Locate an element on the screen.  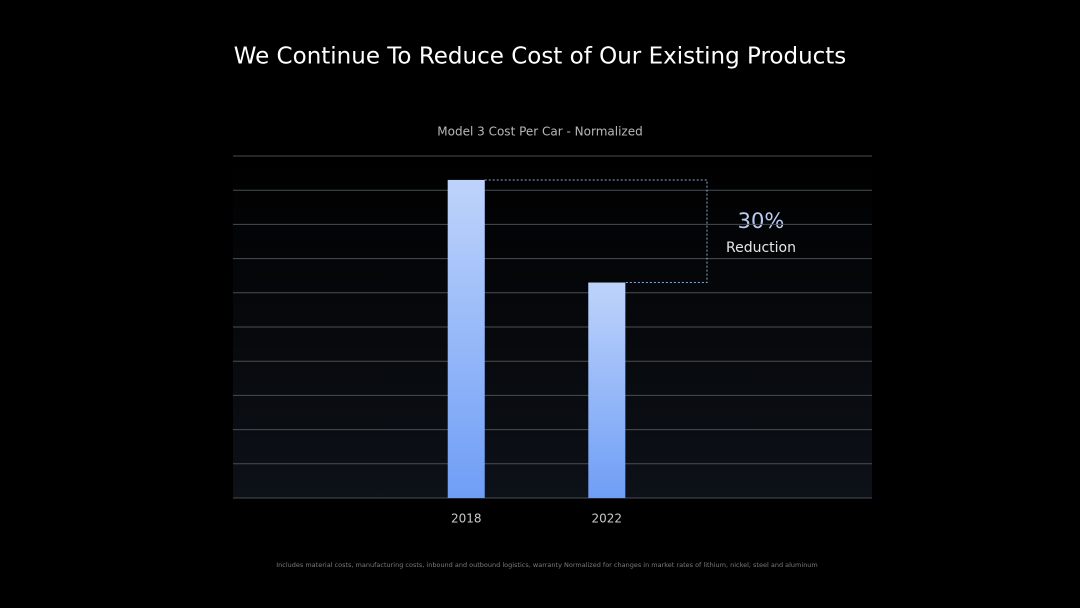
annotation-label: Reduction is located at coordinates (761, 248).